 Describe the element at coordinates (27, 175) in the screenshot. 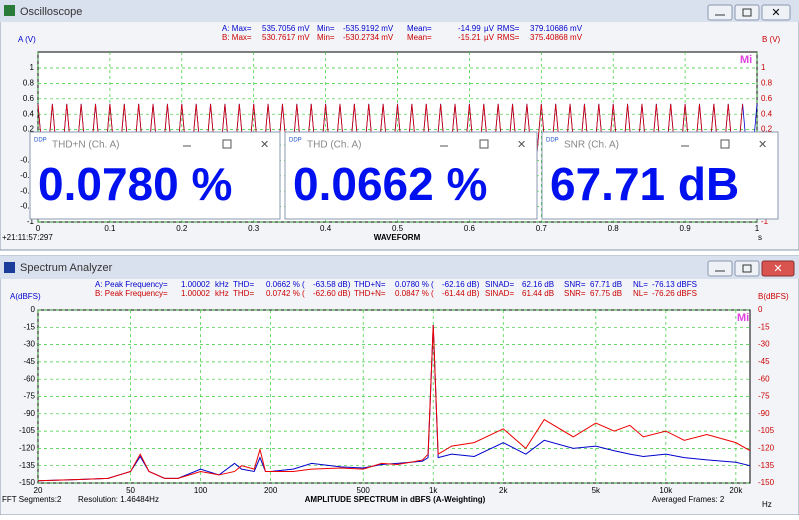

I see `y-tick-label: -0.4` at that location.